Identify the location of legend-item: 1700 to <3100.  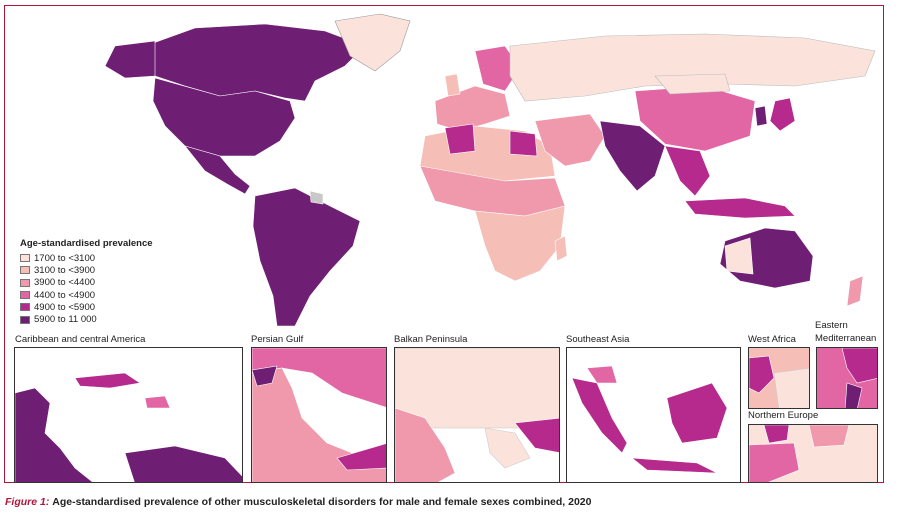
(86, 258).